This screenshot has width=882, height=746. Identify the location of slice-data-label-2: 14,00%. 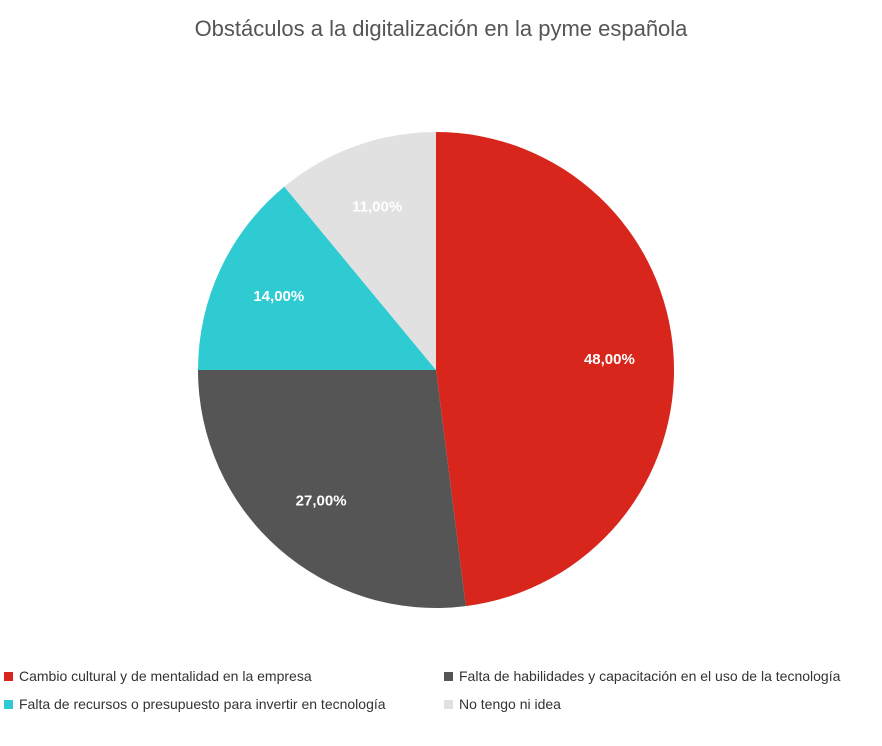
(278, 296).